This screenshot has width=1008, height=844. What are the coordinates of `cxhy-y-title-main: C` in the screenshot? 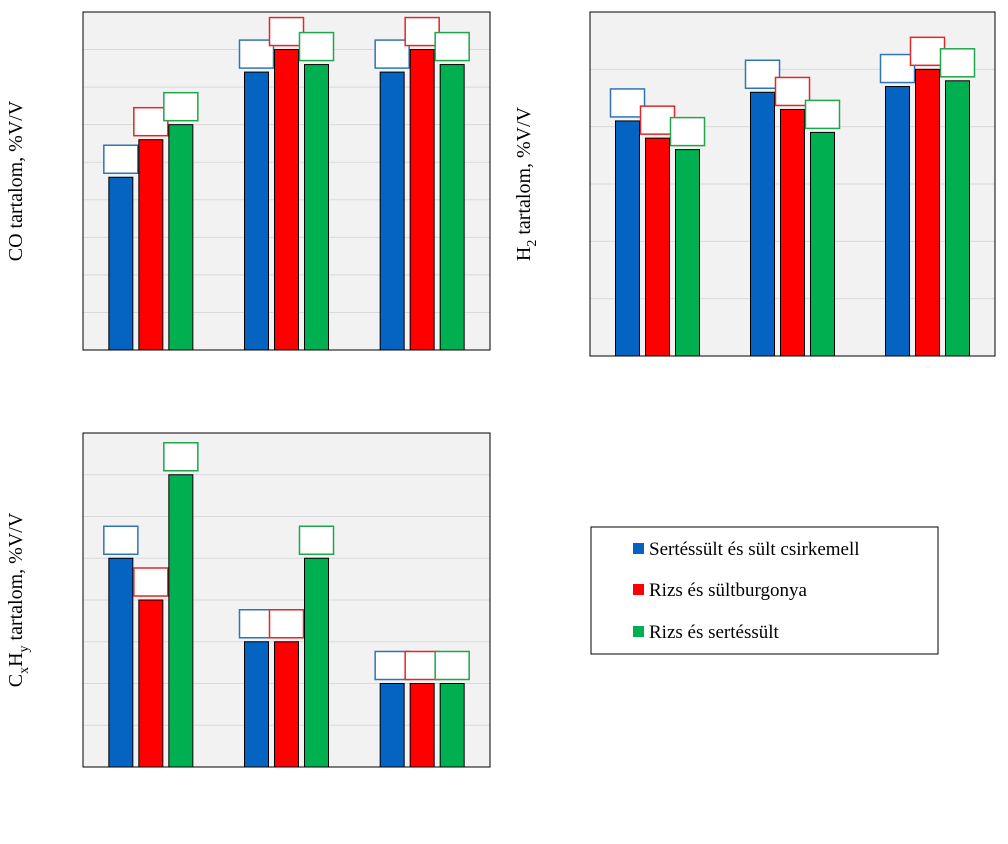 It's located at (16, 680).